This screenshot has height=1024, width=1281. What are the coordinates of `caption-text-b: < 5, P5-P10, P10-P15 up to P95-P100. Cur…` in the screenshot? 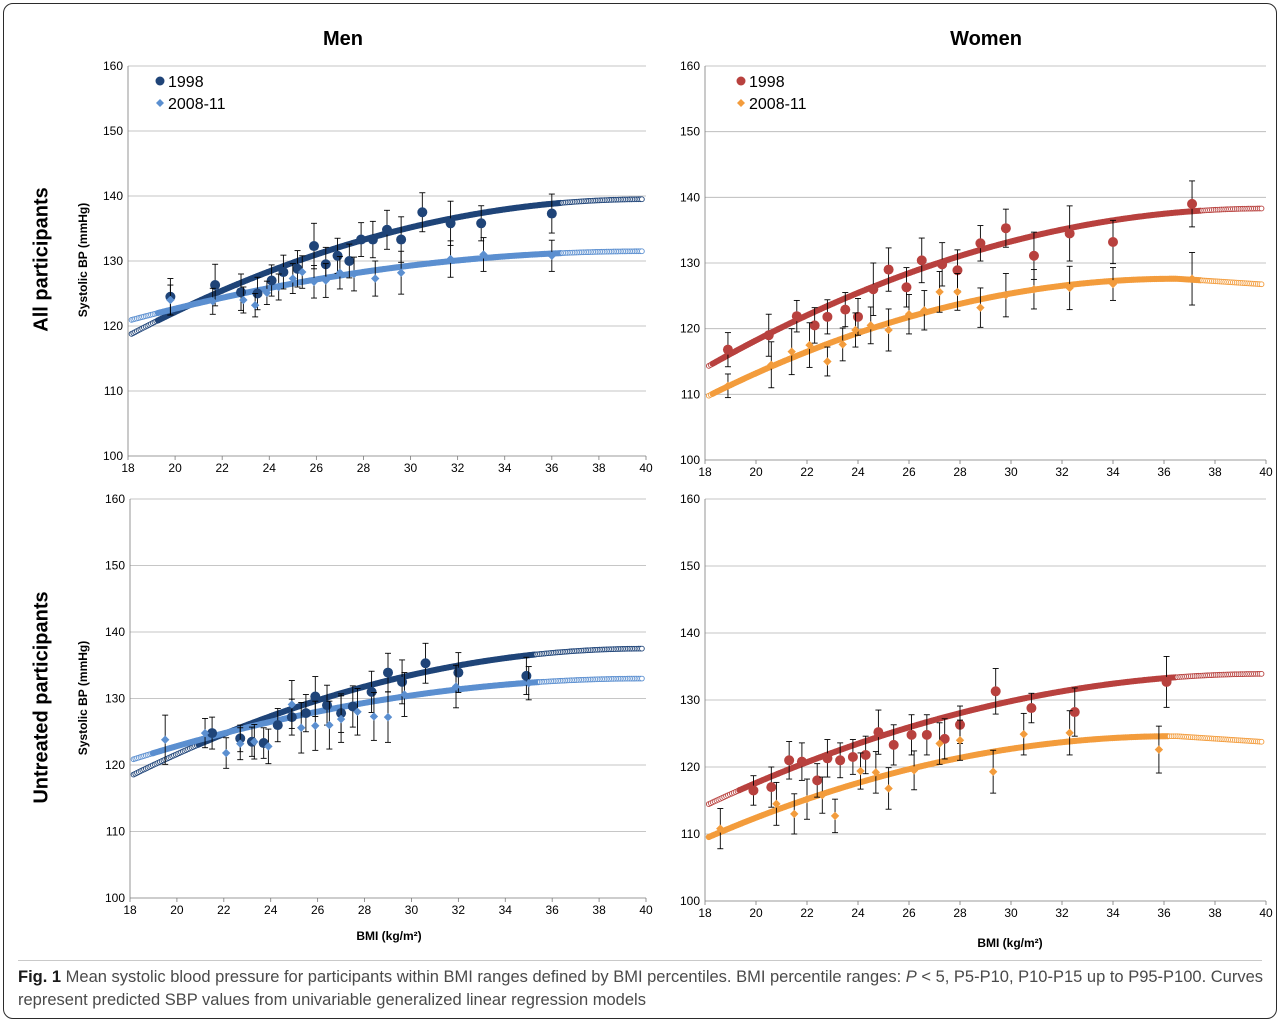 It's located at (641, 988).